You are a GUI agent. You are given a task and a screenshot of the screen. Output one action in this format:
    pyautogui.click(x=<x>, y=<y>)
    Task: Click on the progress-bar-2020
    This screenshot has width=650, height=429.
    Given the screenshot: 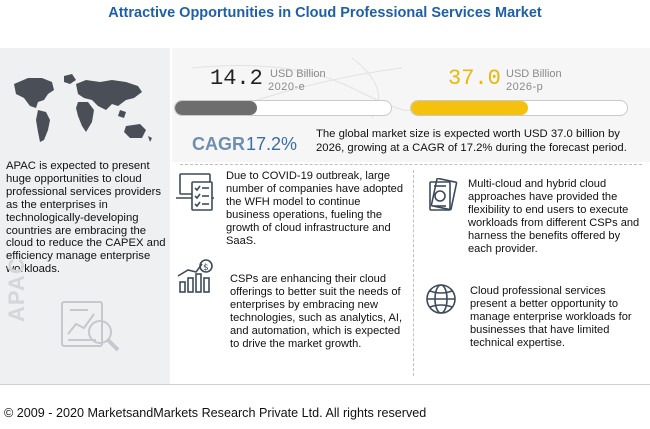 What is the action you would take?
    pyautogui.click(x=283, y=108)
    